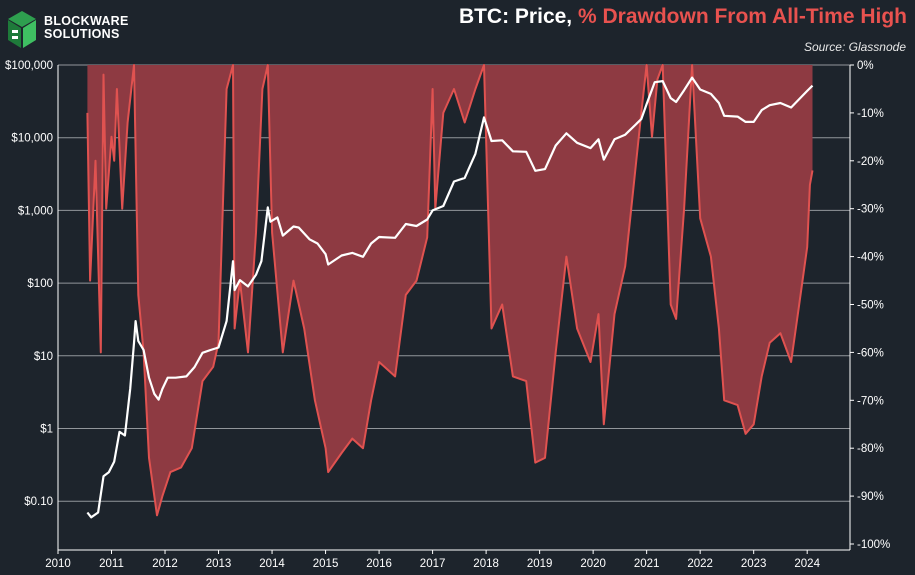  Describe the element at coordinates (219, 564) in the screenshot. I see `x-tick-label: 2013` at that location.